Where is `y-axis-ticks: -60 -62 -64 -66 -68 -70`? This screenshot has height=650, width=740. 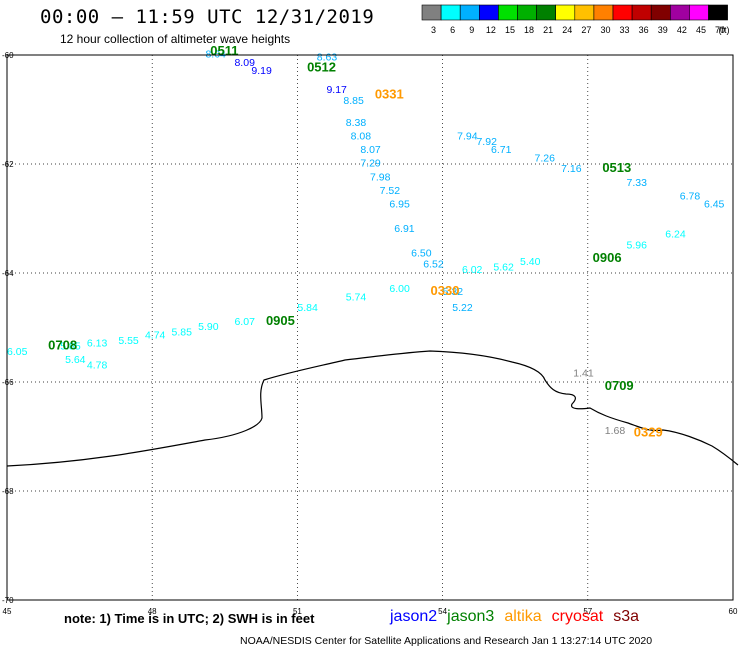
y-axis-ticks: -60 -62 -64 -66 -68 -70 is located at coordinates (8, 328).